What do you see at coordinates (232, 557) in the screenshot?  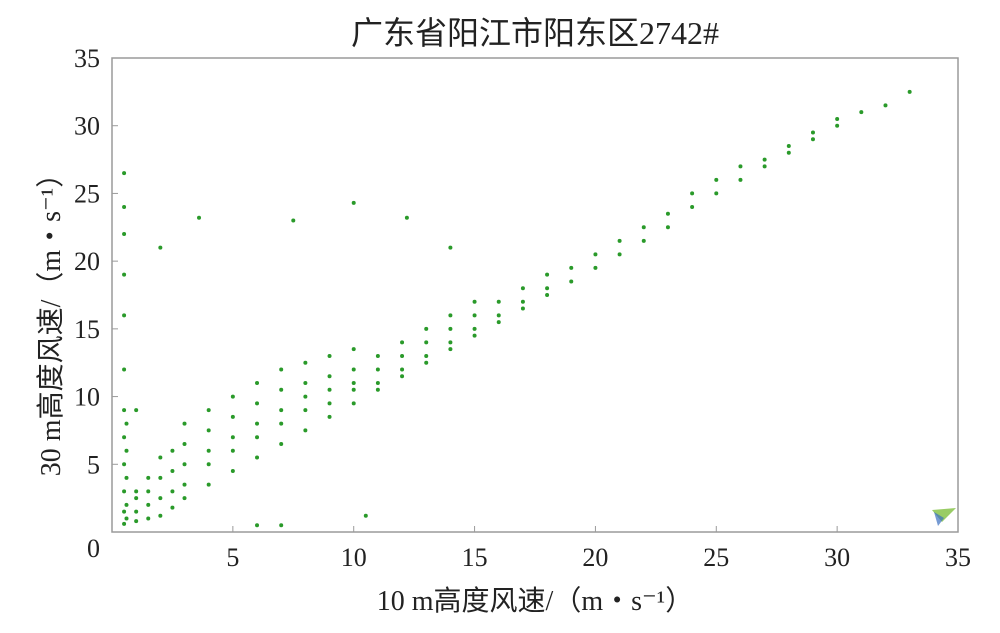 I see `x-tick-label: 5` at bounding box center [232, 557].